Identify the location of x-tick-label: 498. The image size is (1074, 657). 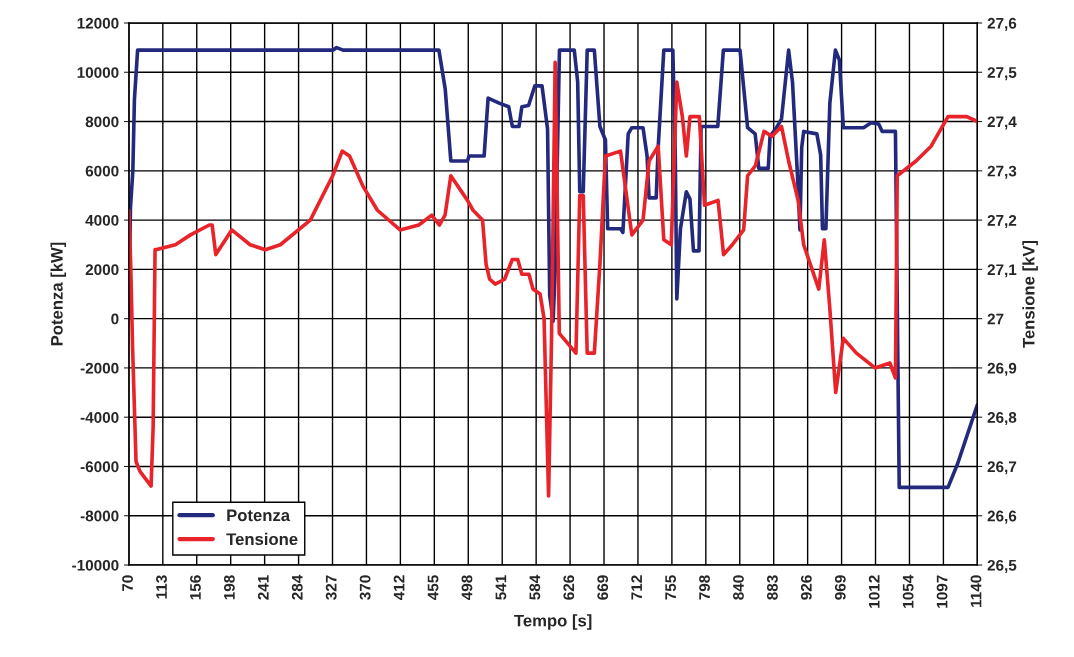
(467, 587).